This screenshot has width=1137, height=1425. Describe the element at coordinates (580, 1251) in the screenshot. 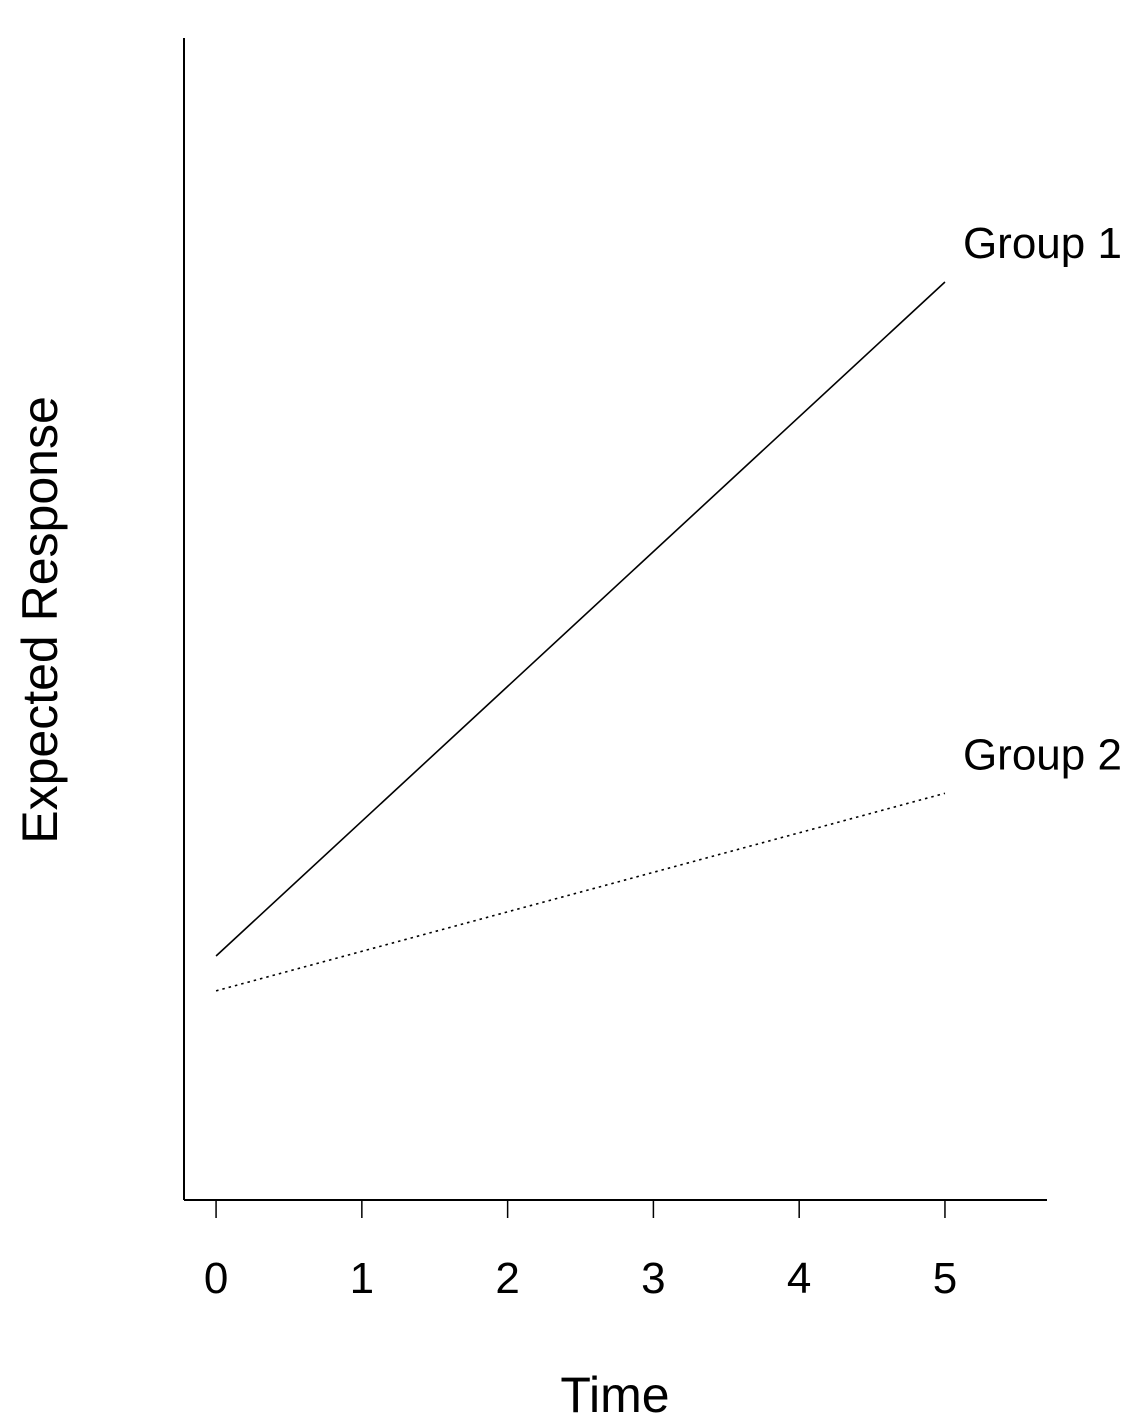

I see `x-ticks: 0 1 2 3 4 5` at that location.